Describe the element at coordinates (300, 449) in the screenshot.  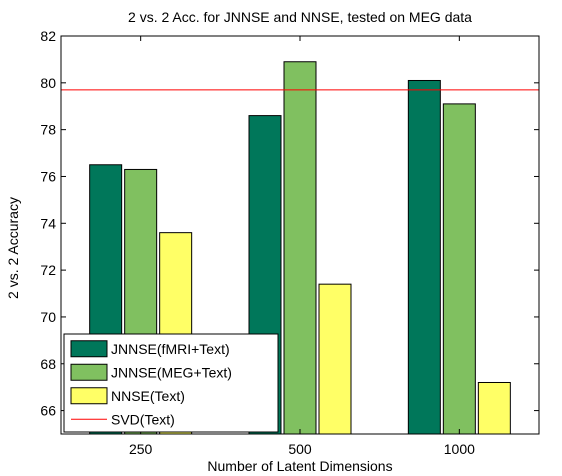
I see `x-tick-label-500: 500` at that location.